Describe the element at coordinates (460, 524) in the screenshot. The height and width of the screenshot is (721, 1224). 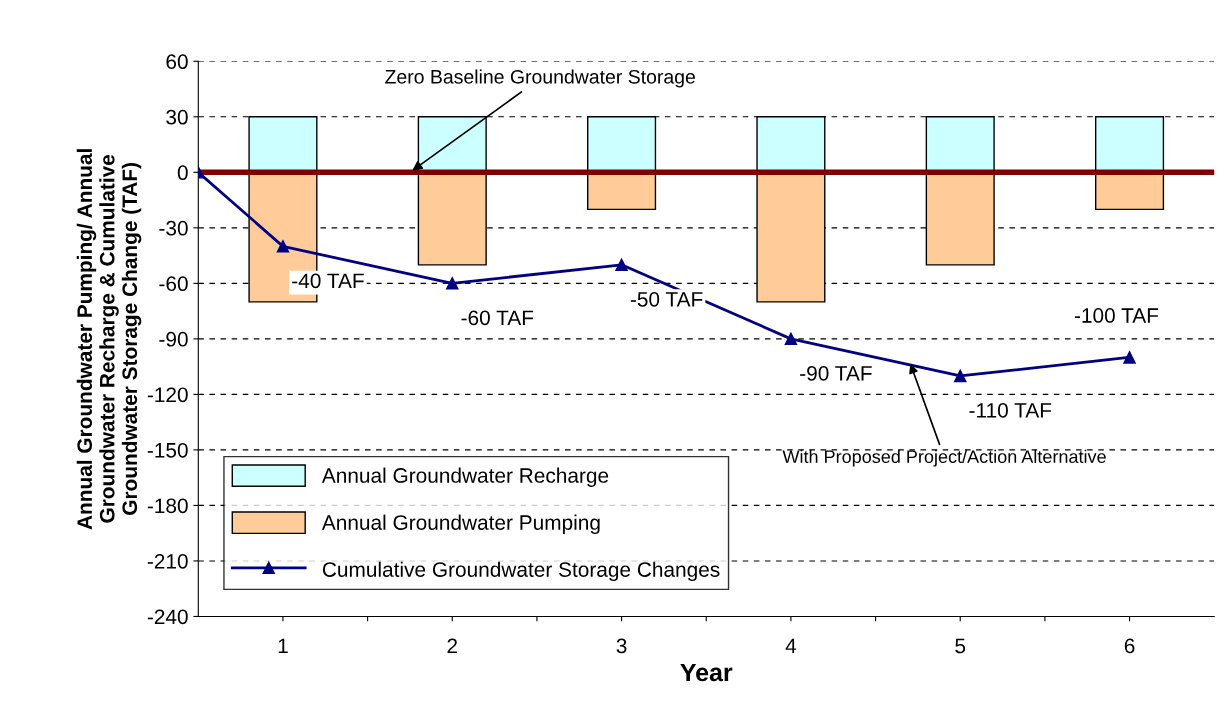
I see `legend-label: Annual Groundwater Pumping` at that location.